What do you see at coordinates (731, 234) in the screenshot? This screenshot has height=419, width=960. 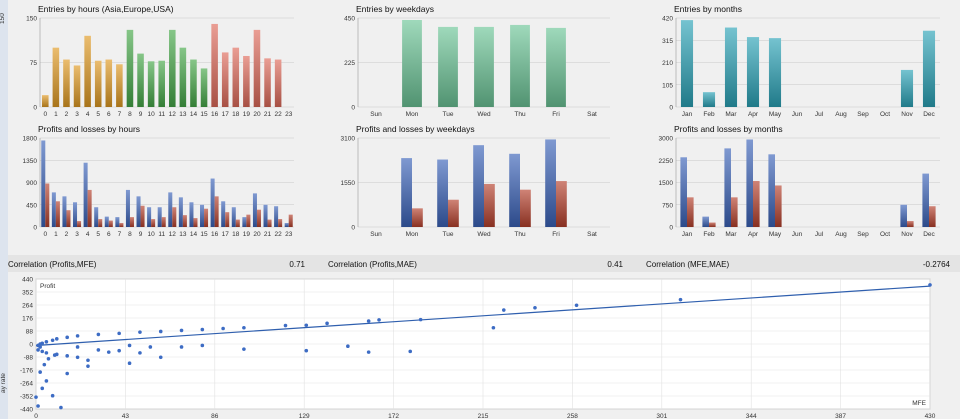 I see `x-tick-label: Mar` at bounding box center [731, 234].